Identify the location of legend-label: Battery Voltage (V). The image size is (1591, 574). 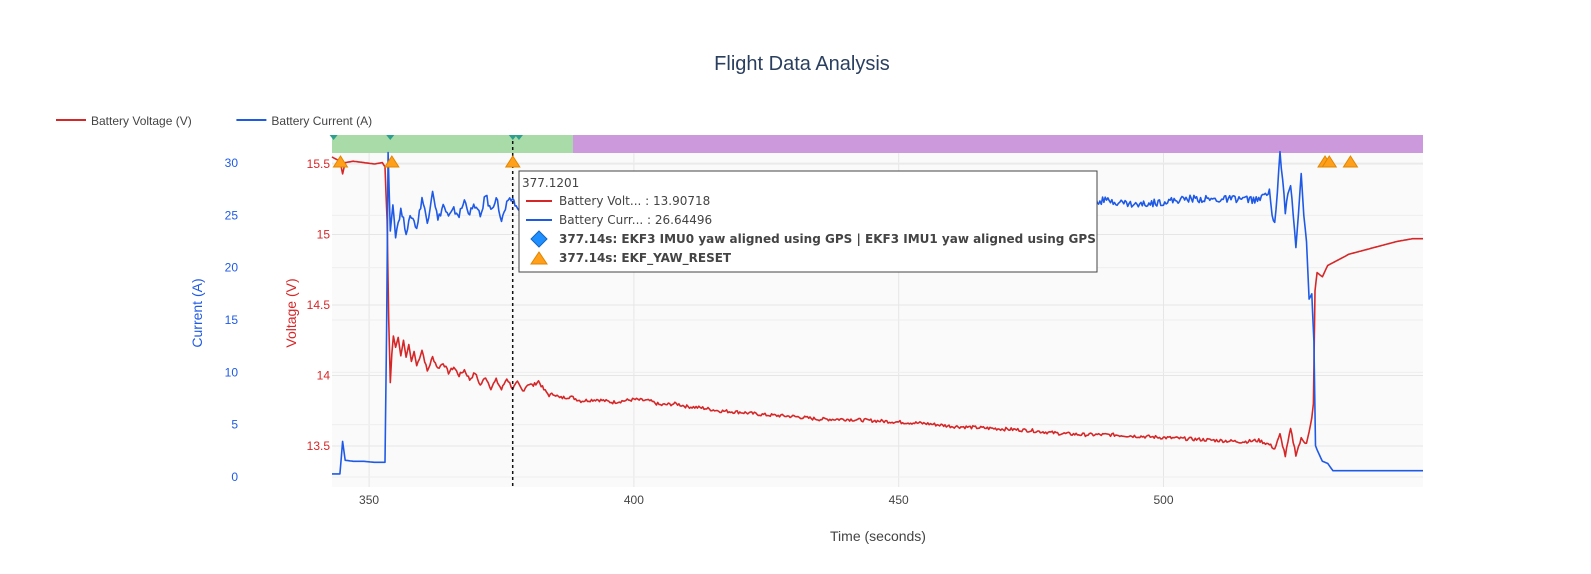
(141, 121).